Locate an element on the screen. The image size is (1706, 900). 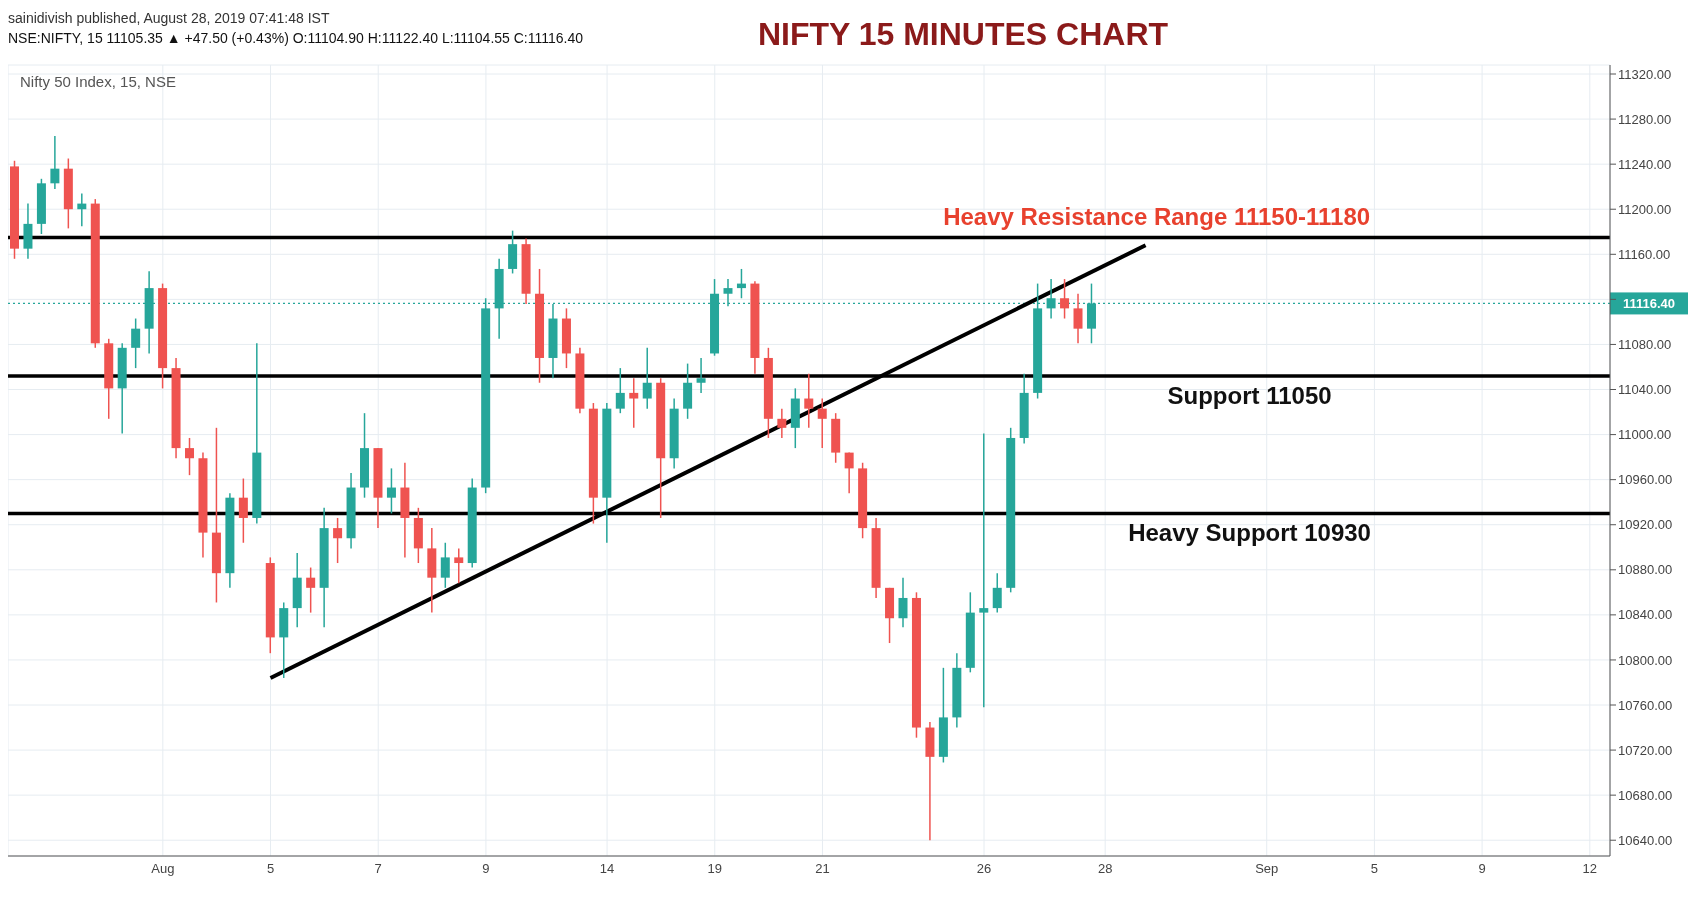
y-tick-label: 11080.00 is located at coordinates (1645, 345).